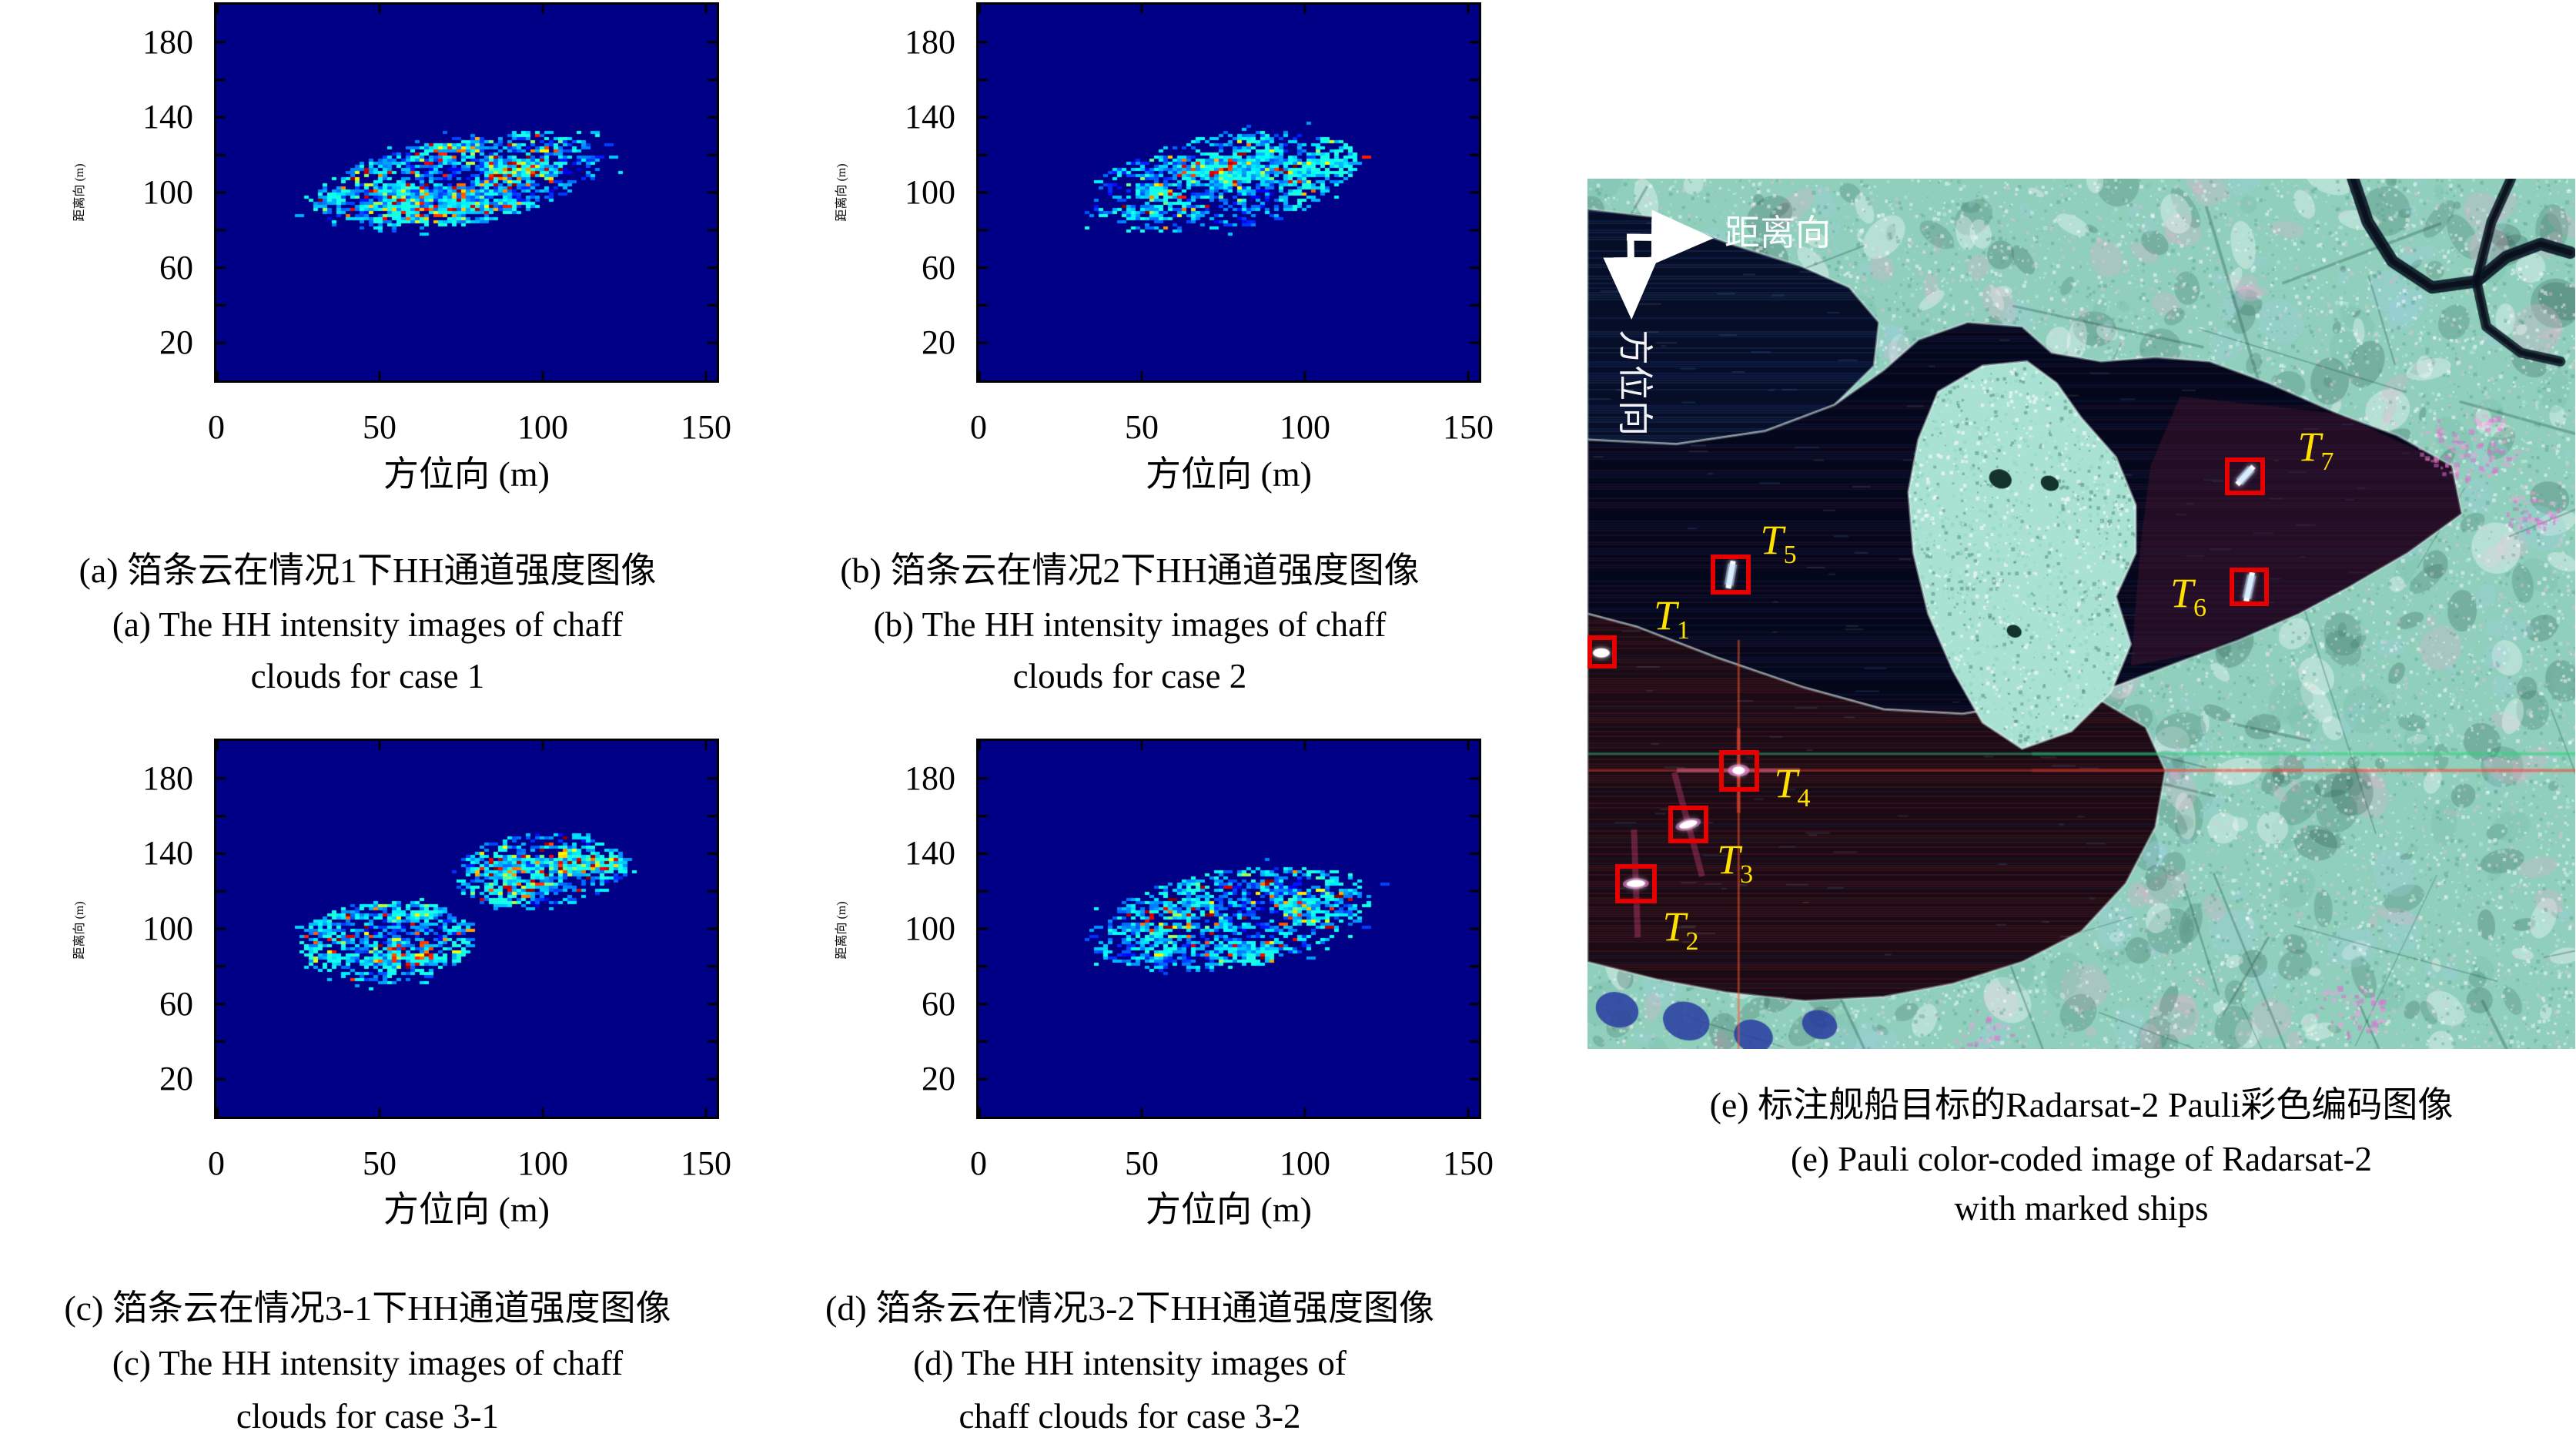 This screenshot has width=2576, height=1434. Describe the element at coordinates (1680, 929) in the screenshot. I see `target-label-T2: T2` at that location.